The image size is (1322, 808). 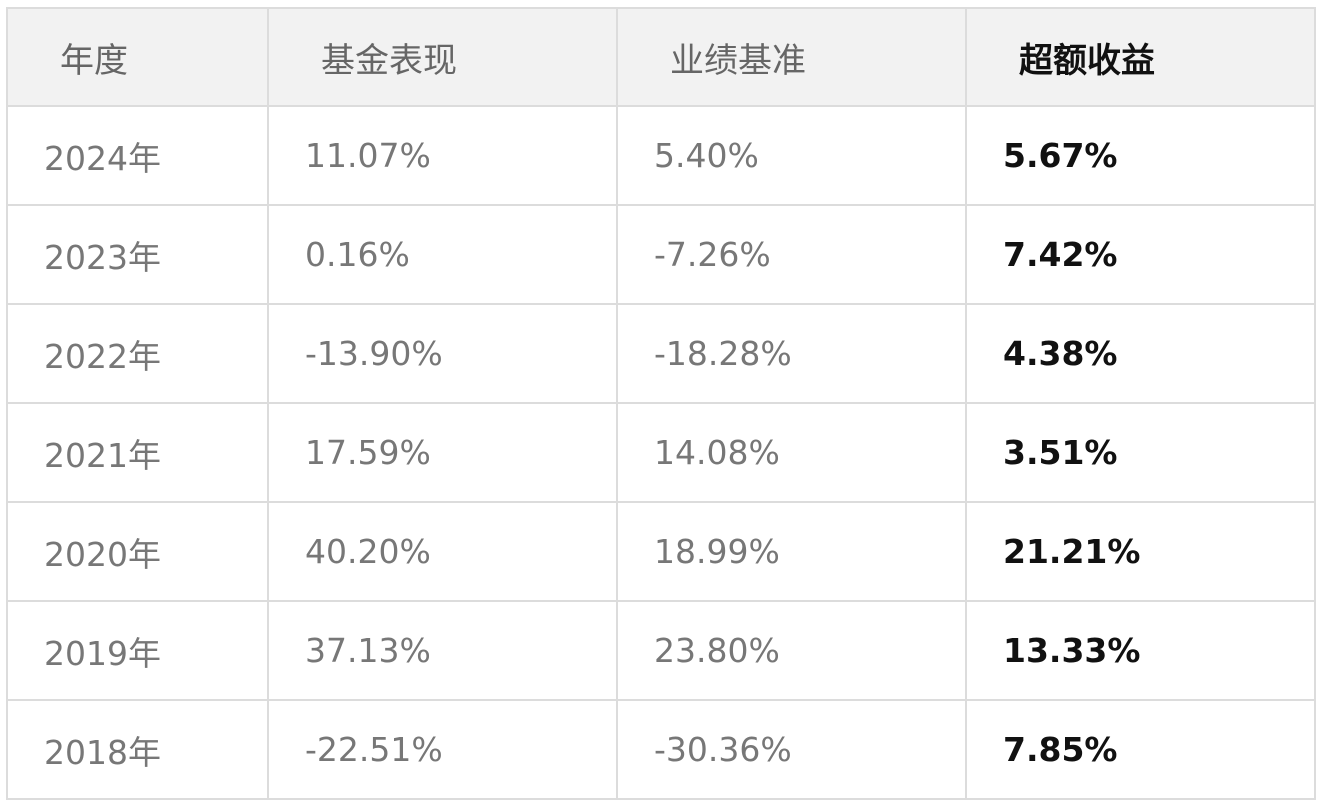 I want to click on table-row: 2024年 11.07% 5.40% 5.67%, so click(x=661, y=155).